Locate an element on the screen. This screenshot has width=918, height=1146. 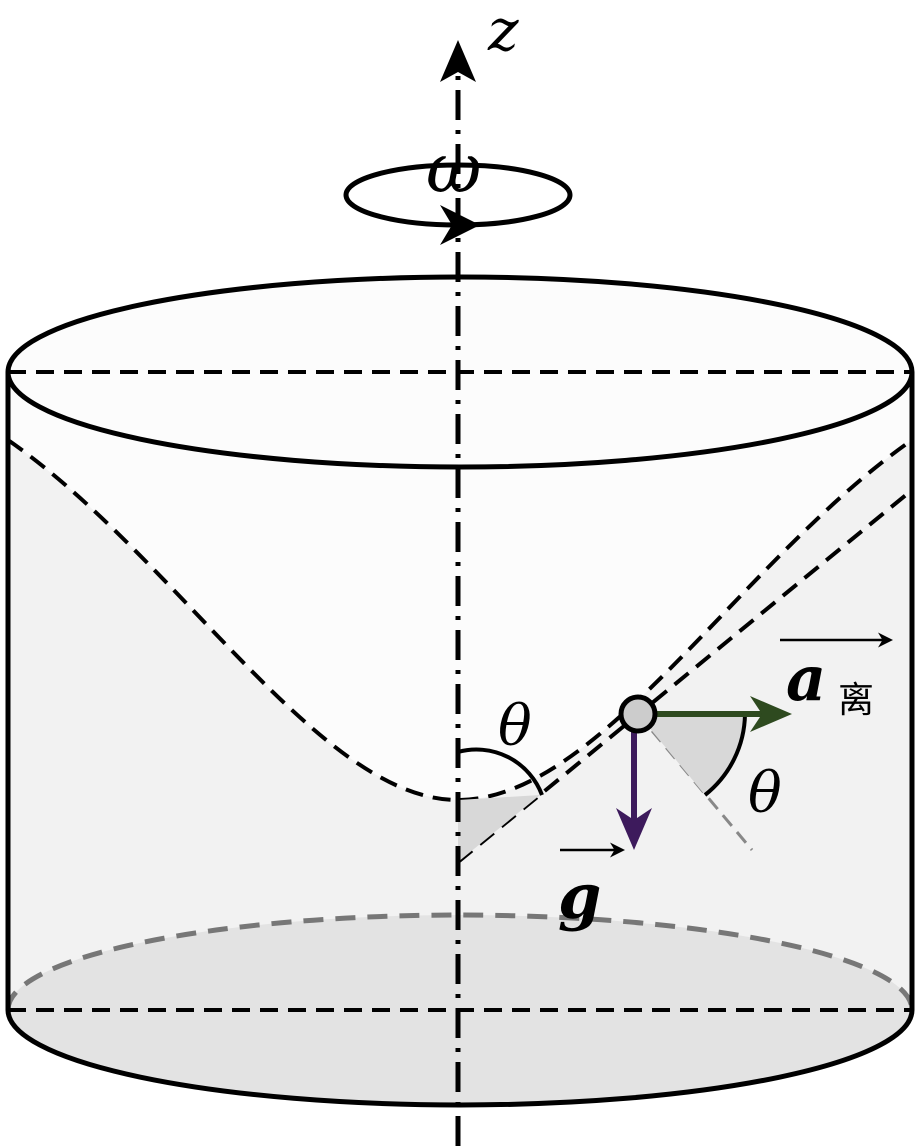
axis-label: z is located at coordinates (503, 32).